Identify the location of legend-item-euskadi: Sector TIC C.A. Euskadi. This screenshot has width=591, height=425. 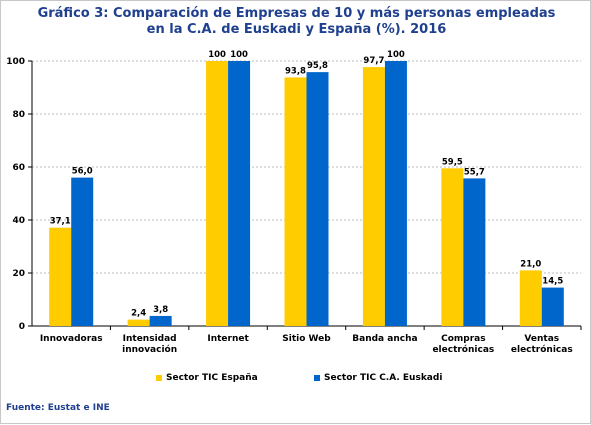
(378, 378).